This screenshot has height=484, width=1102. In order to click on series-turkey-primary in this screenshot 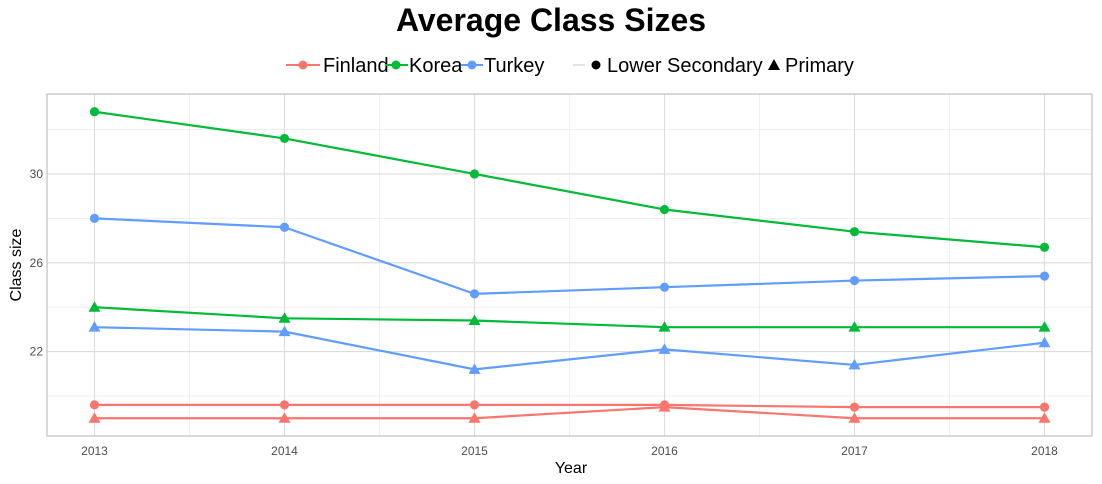, I will do `click(569, 347)`.